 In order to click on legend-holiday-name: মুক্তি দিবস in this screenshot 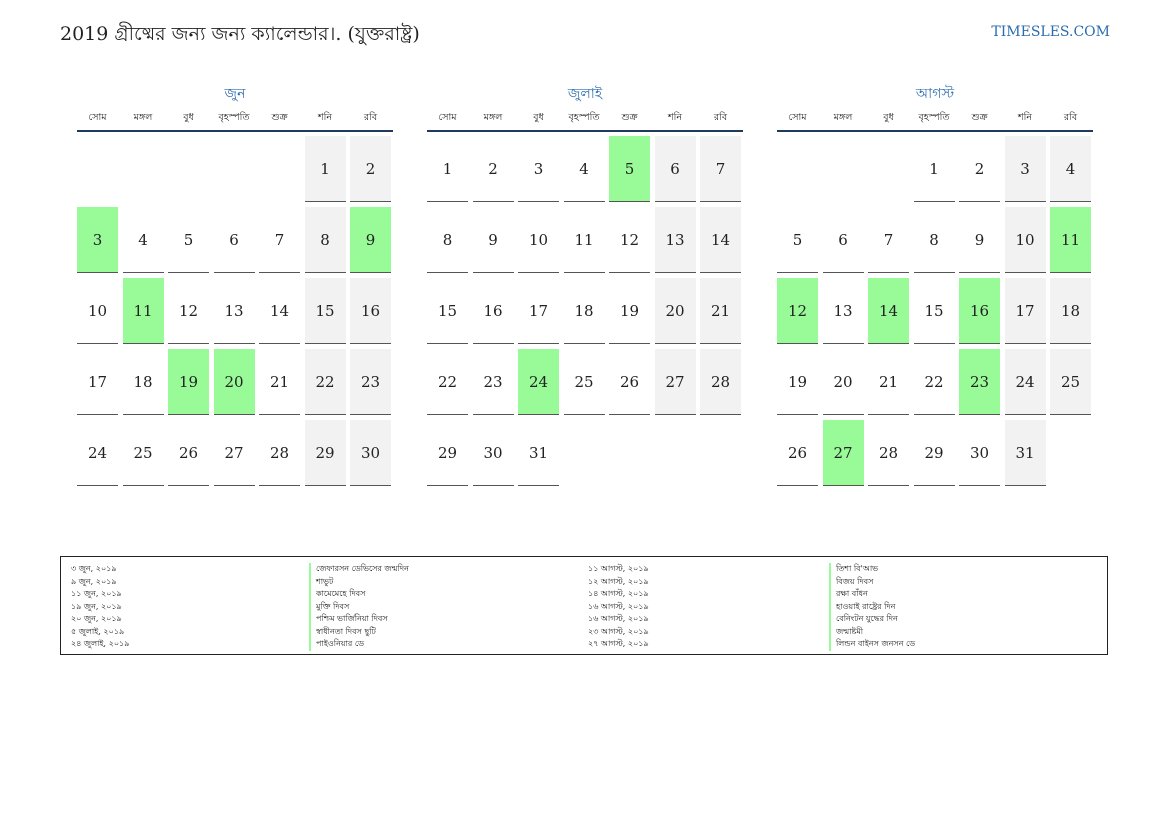, I will do `click(359, 606)`.